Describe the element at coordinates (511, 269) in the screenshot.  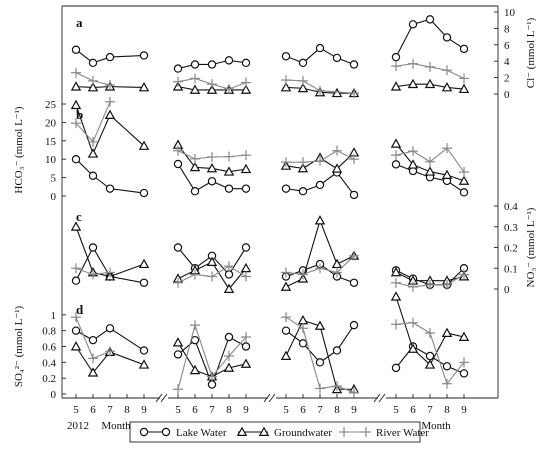
I see `y-tick-label: 0.1` at that location.